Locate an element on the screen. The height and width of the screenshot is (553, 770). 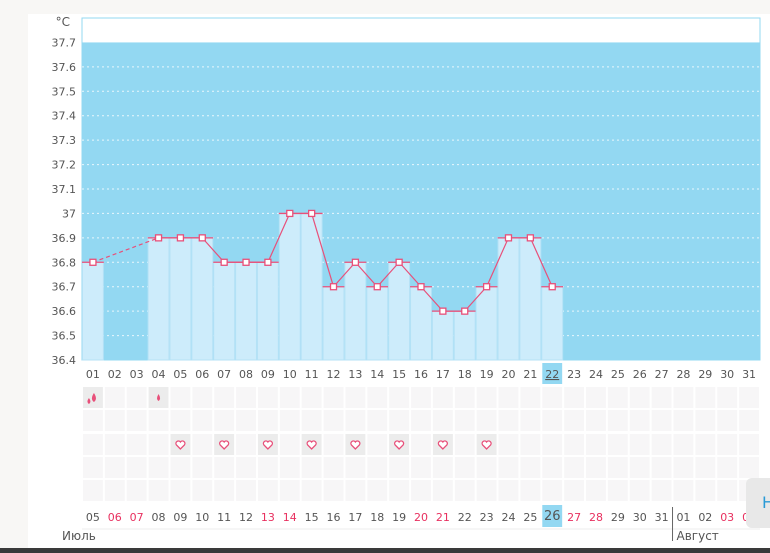
cycle-day-label: 24 is located at coordinates (596, 374).